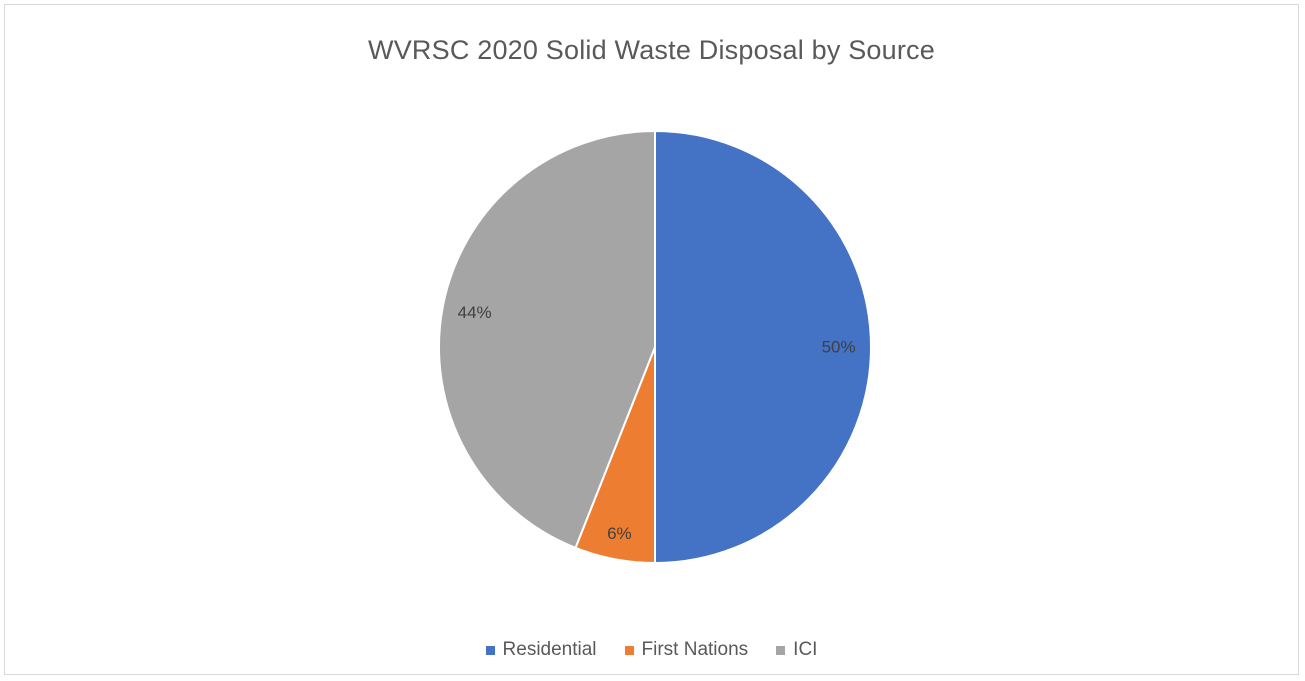 Image resolution: width=1305 pixels, height=681 pixels. I want to click on legend-item-ici: ICI, so click(796, 650).